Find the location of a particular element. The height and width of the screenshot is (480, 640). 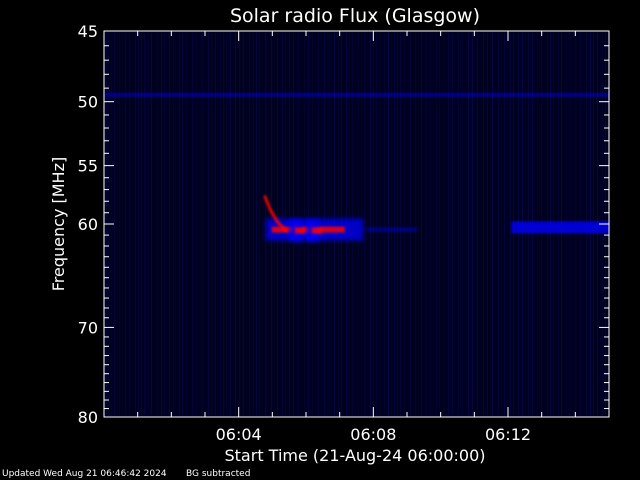

background-note: BG subtracted is located at coordinates (218, 474).